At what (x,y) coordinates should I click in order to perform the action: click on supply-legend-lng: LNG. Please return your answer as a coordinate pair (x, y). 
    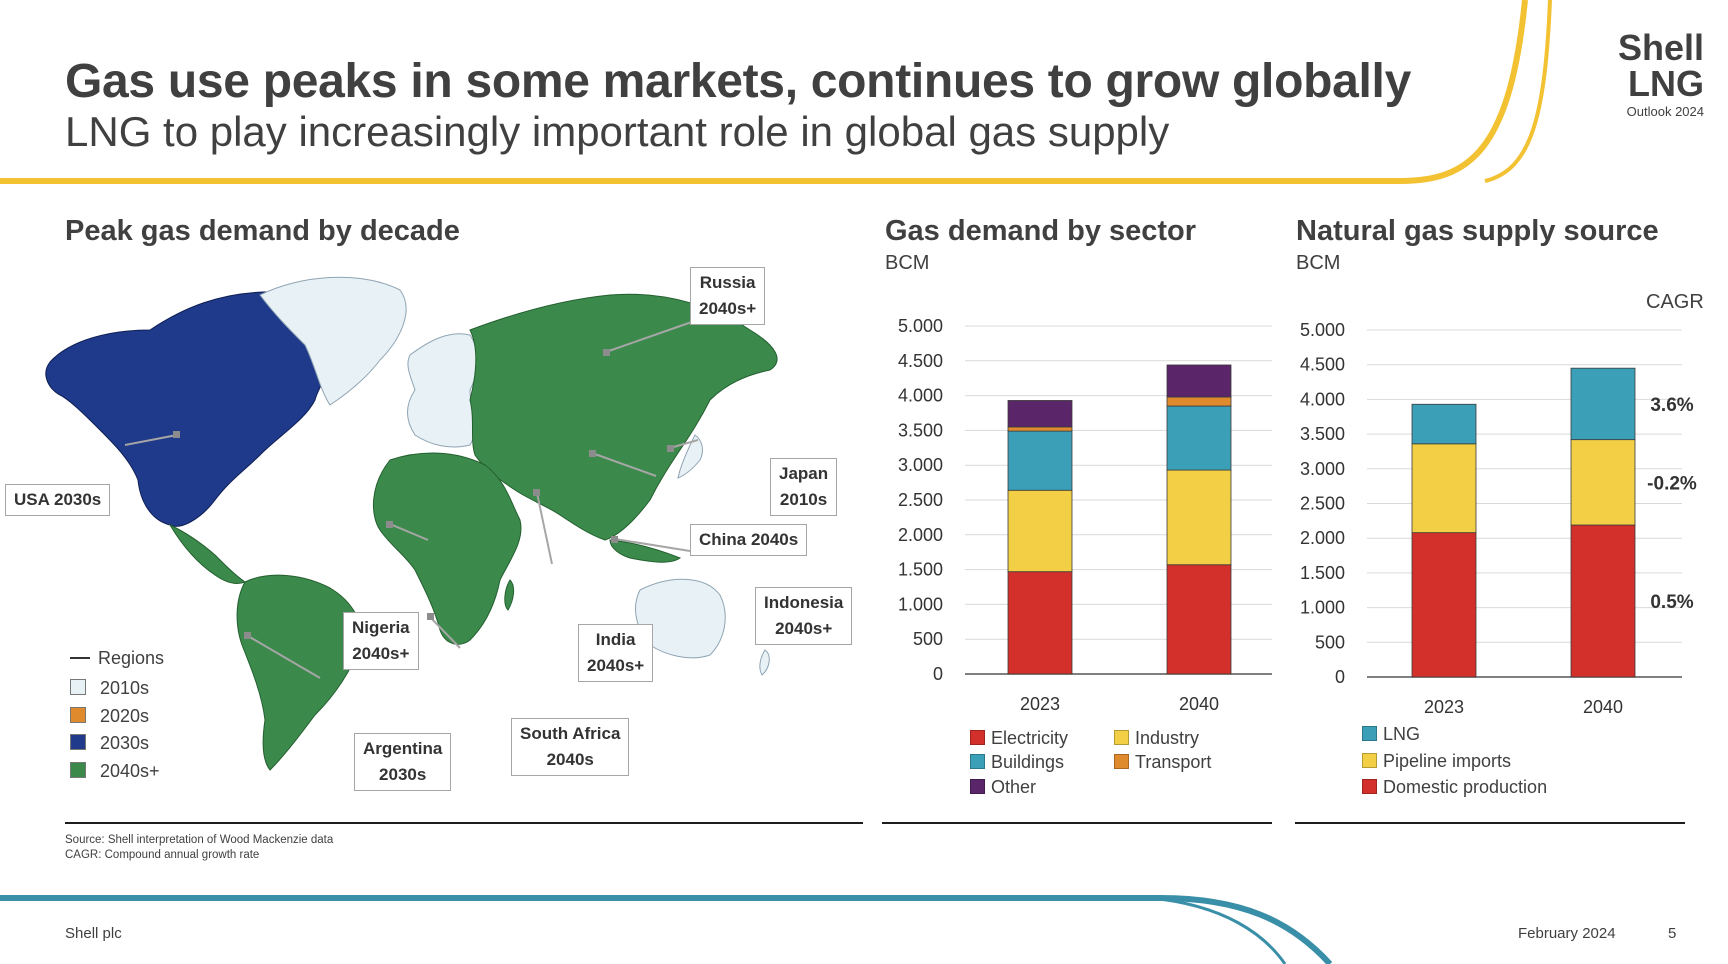
    Looking at the image, I should click on (1391, 734).